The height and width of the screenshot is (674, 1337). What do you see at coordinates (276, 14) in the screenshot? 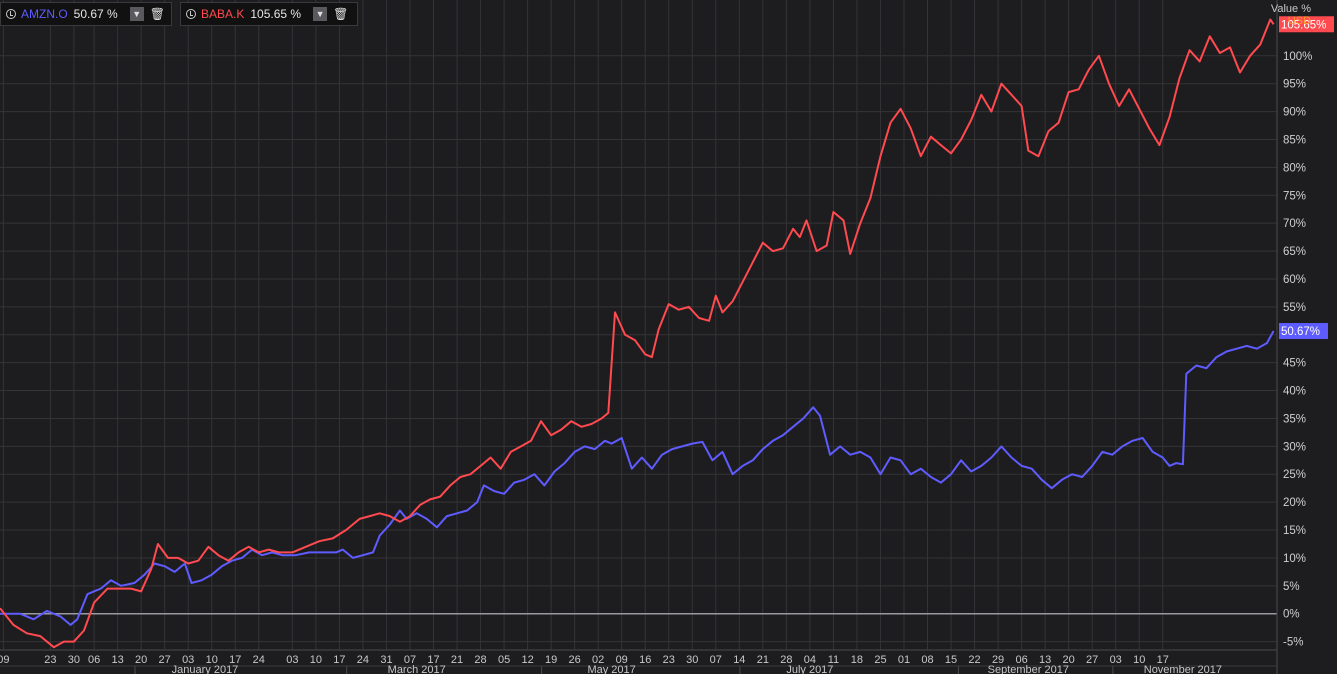
I see `legend-baba-value: 105.65 %` at bounding box center [276, 14].